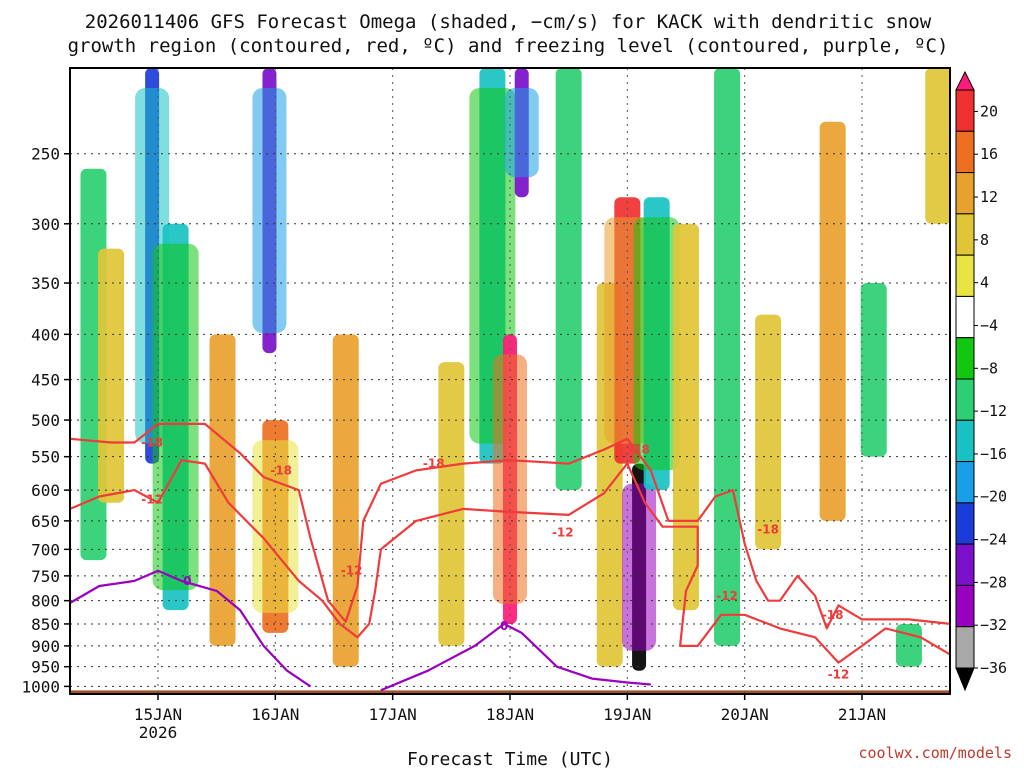 The image size is (1024, 768). What do you see at coordinates (993, 668) in the screenshot?
I see `colorbar-label: −36` at bounding box center [993, 668].